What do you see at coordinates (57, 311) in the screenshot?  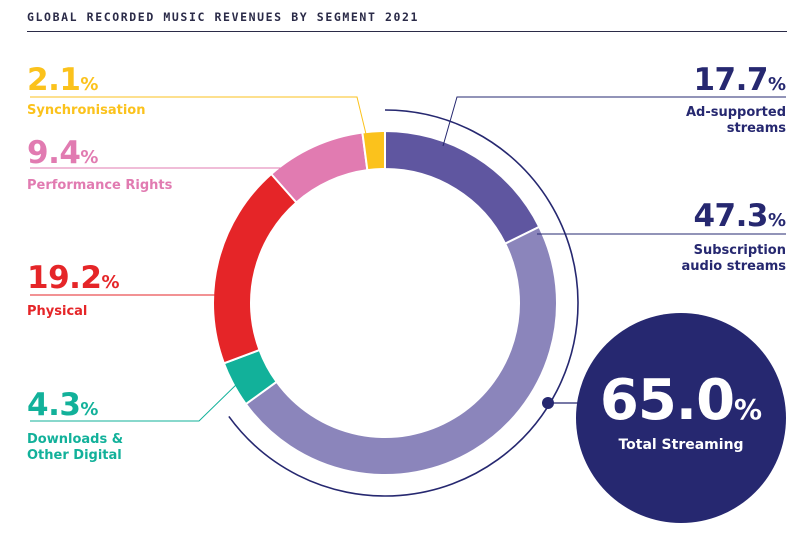 I see `physical-name: Physical` at bounding box center [57, 311].